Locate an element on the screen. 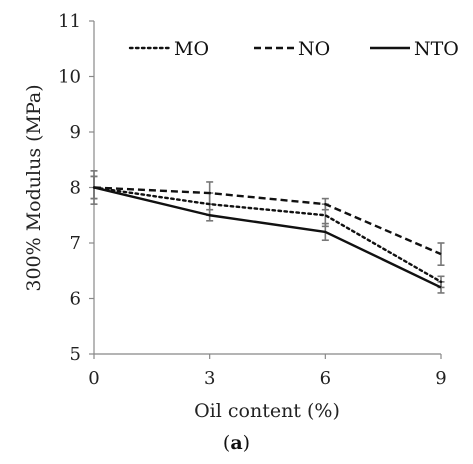 This screenshot has height=464, width=473. y-tick-label: 6 is located at coordinates (75, 299).